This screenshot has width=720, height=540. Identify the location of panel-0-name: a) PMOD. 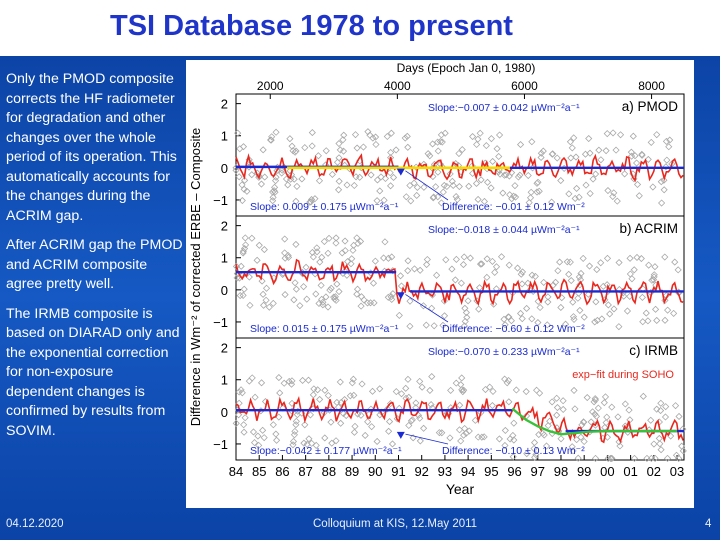
(650, 106).